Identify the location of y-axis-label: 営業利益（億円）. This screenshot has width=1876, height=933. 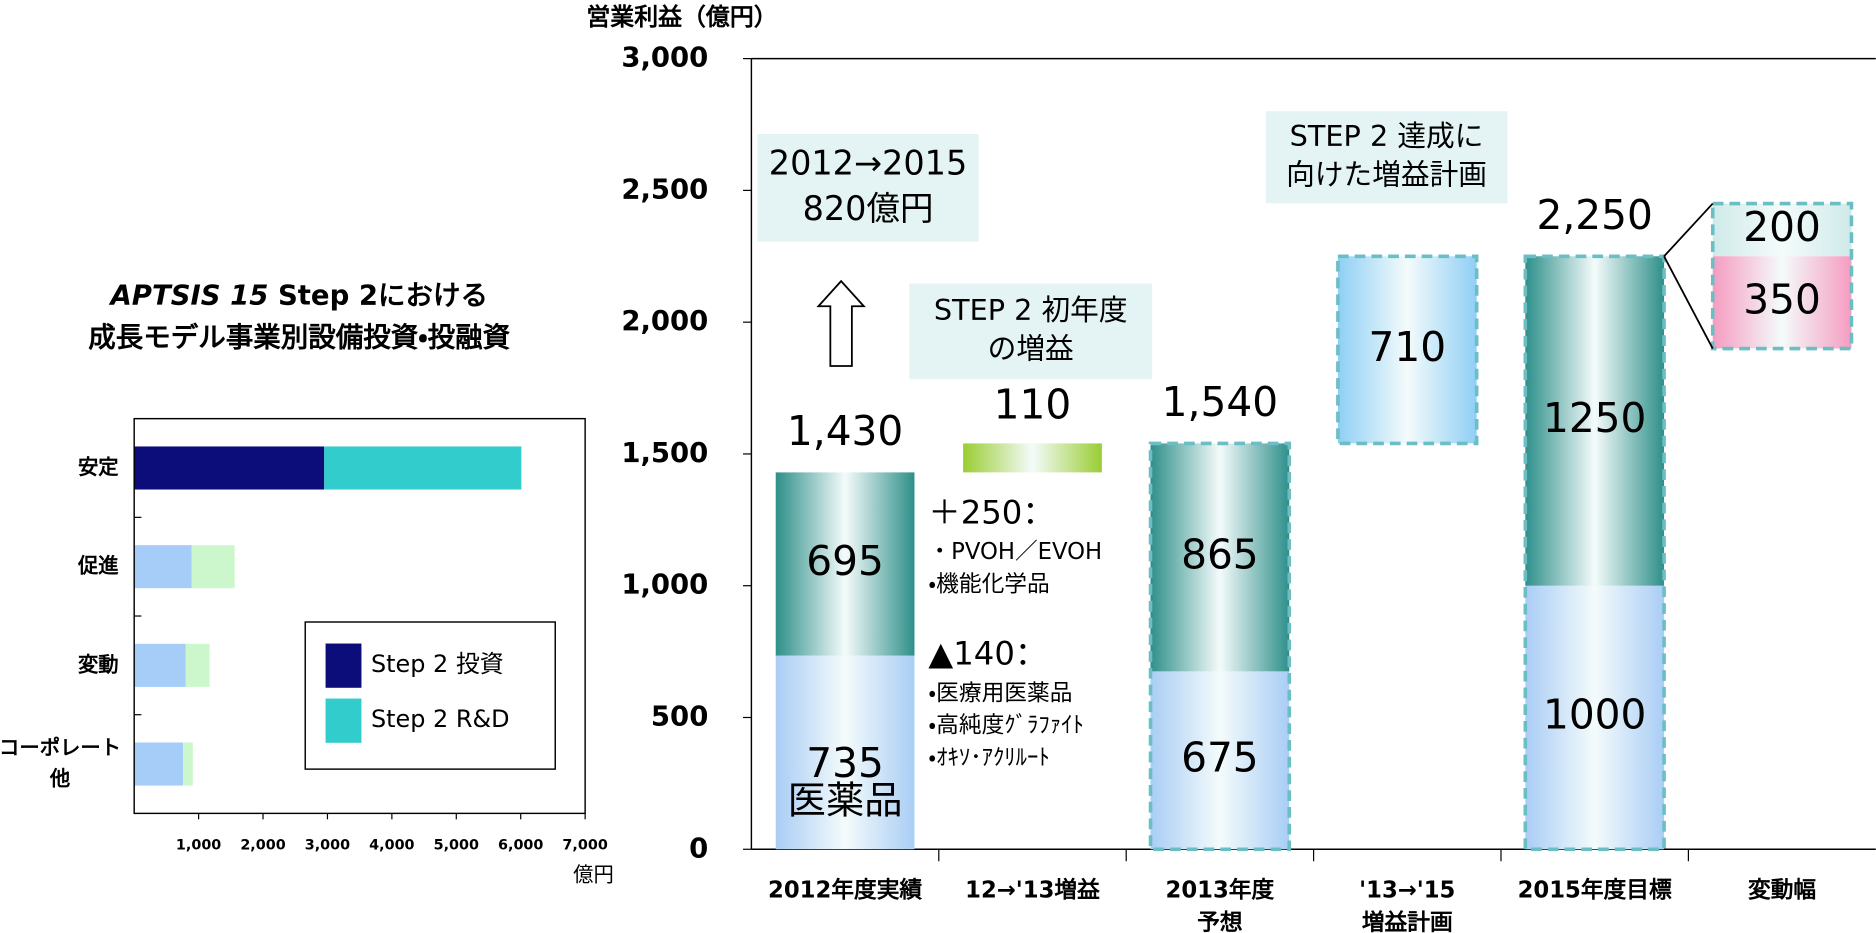
(681, 17).